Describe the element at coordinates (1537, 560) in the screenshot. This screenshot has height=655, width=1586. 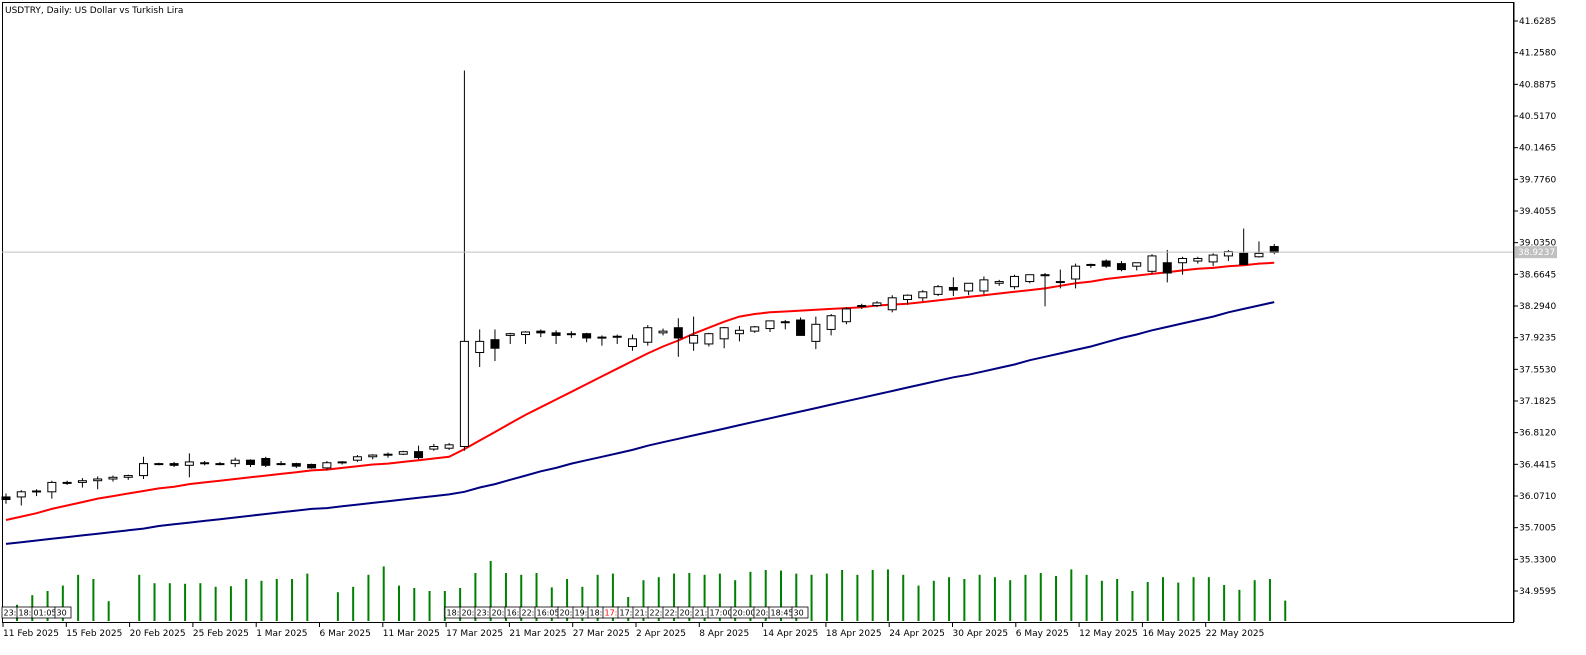
I see `price-tick-label: 35.3300` at that location.